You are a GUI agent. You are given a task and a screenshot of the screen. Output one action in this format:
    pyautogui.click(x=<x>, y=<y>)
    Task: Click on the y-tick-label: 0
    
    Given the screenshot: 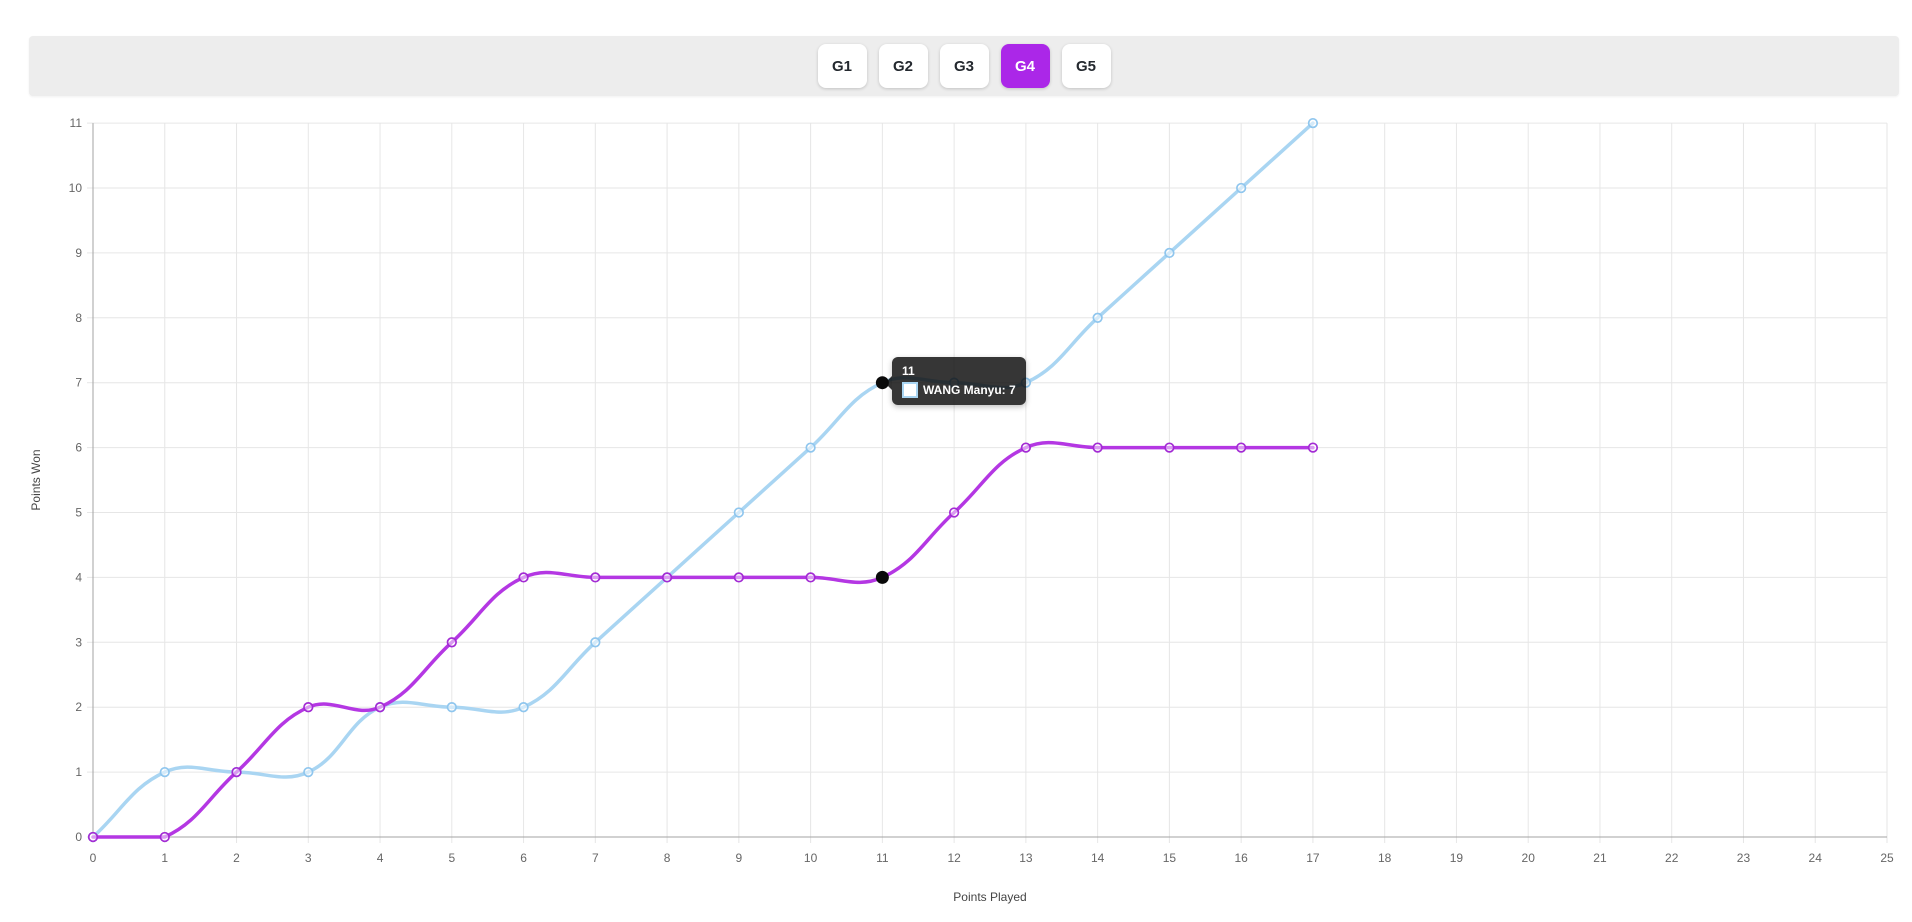 What is the action you would take?
    pyautogui.click(x=78, y=837)
    